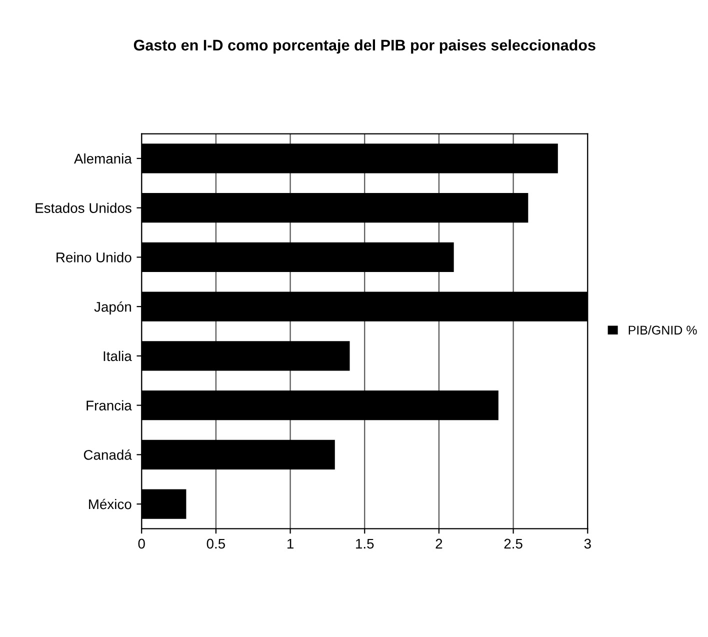 The image size is (708, 637). I want to click on x-tick-label: 2, so click(439, 543).